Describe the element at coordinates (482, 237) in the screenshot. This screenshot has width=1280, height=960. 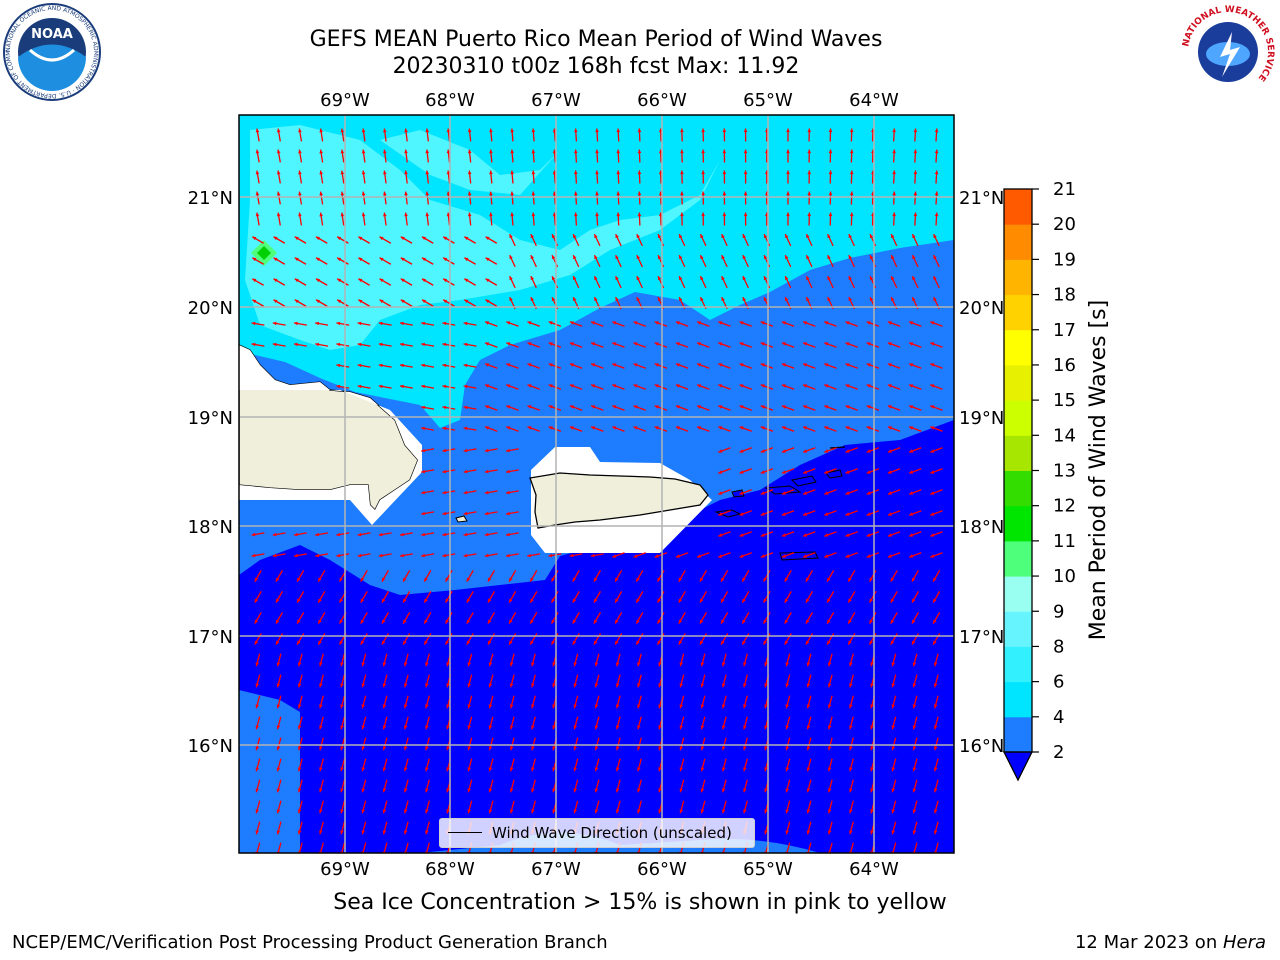
I see `higher-period-patch` at that location.